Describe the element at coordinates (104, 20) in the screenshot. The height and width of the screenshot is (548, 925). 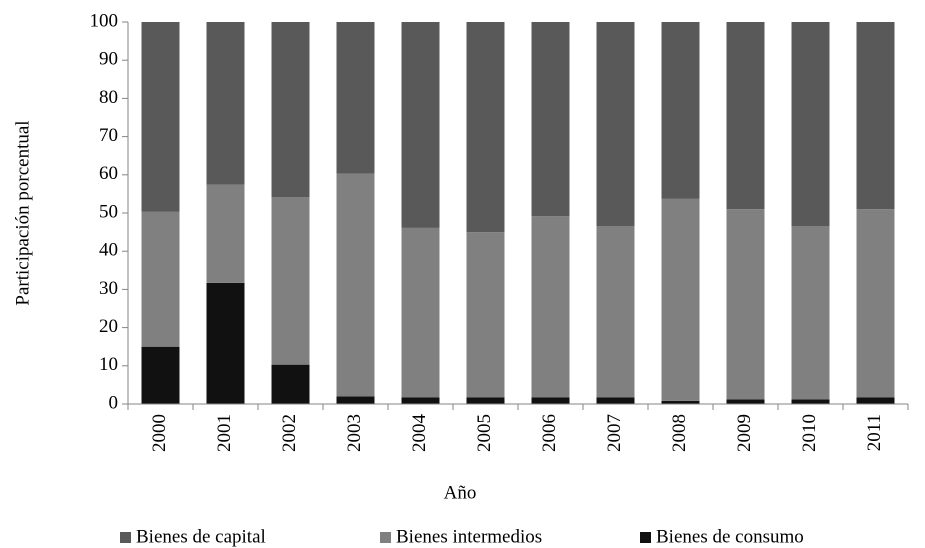
I see `y-tick-label: 100` at that location.